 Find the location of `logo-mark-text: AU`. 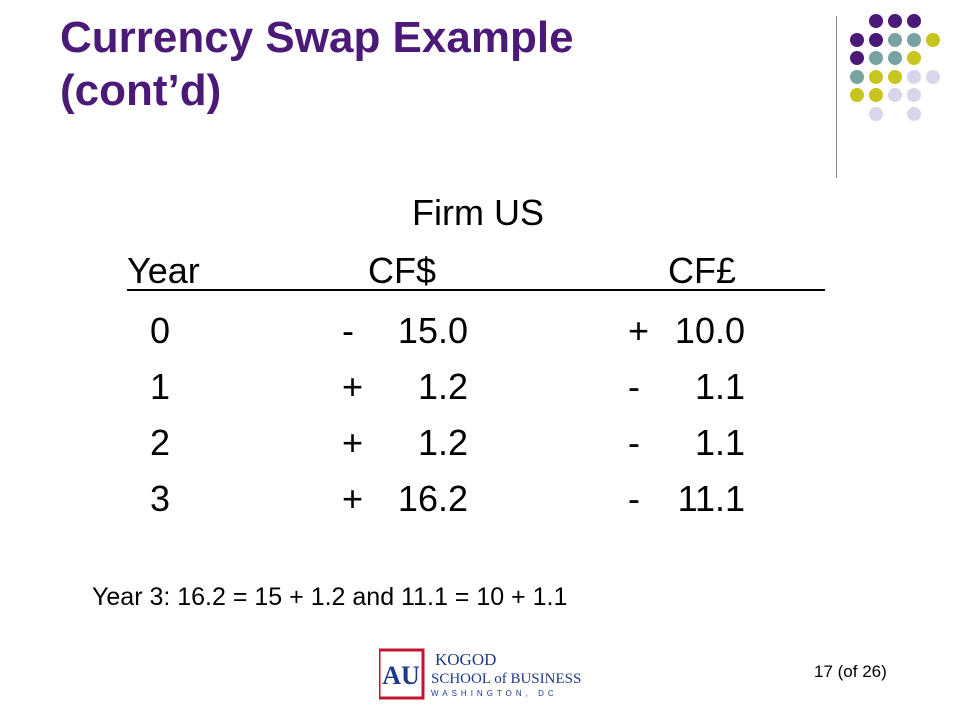

logo-mark-text: AU is located at coordinates (401, 675).